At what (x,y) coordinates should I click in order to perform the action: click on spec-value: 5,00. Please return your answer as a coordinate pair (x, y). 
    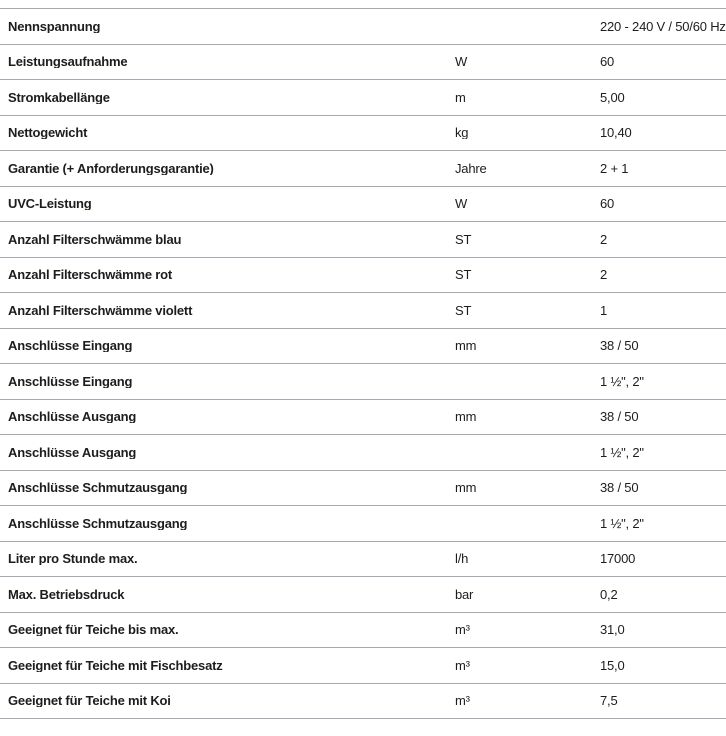
    Looking at the image, I should click on (612, 97).